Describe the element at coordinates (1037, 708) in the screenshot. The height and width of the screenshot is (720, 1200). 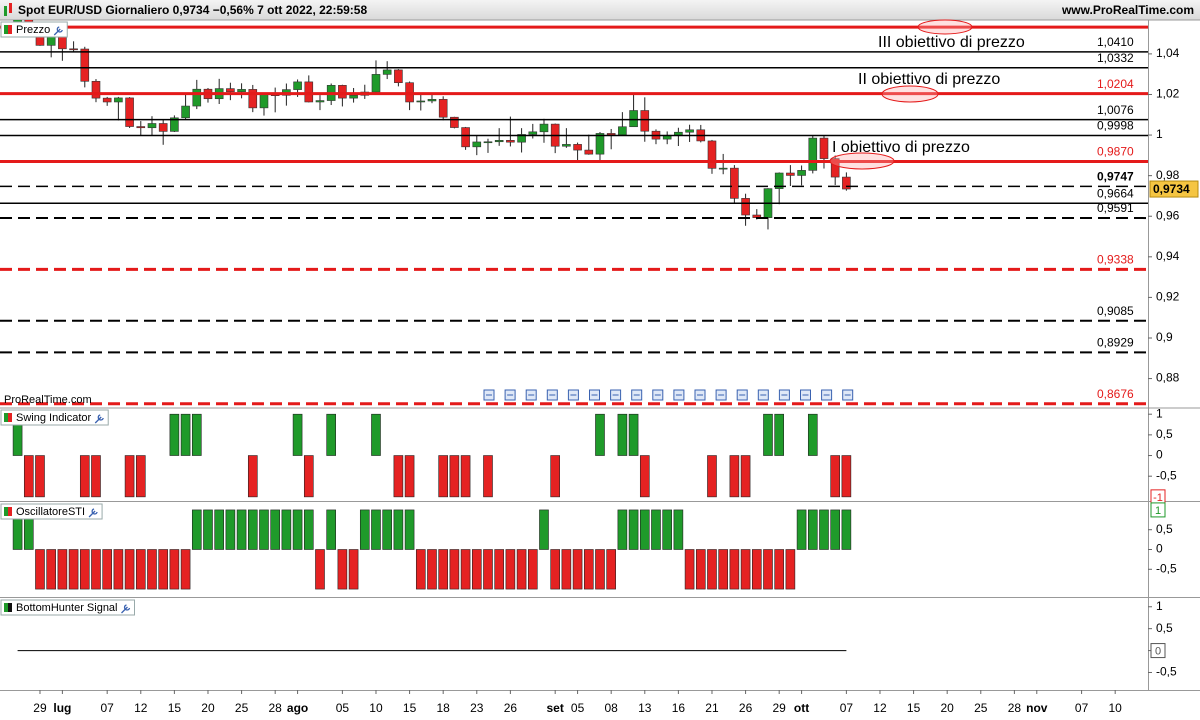
I see `x-tick-label: nov` at that location.